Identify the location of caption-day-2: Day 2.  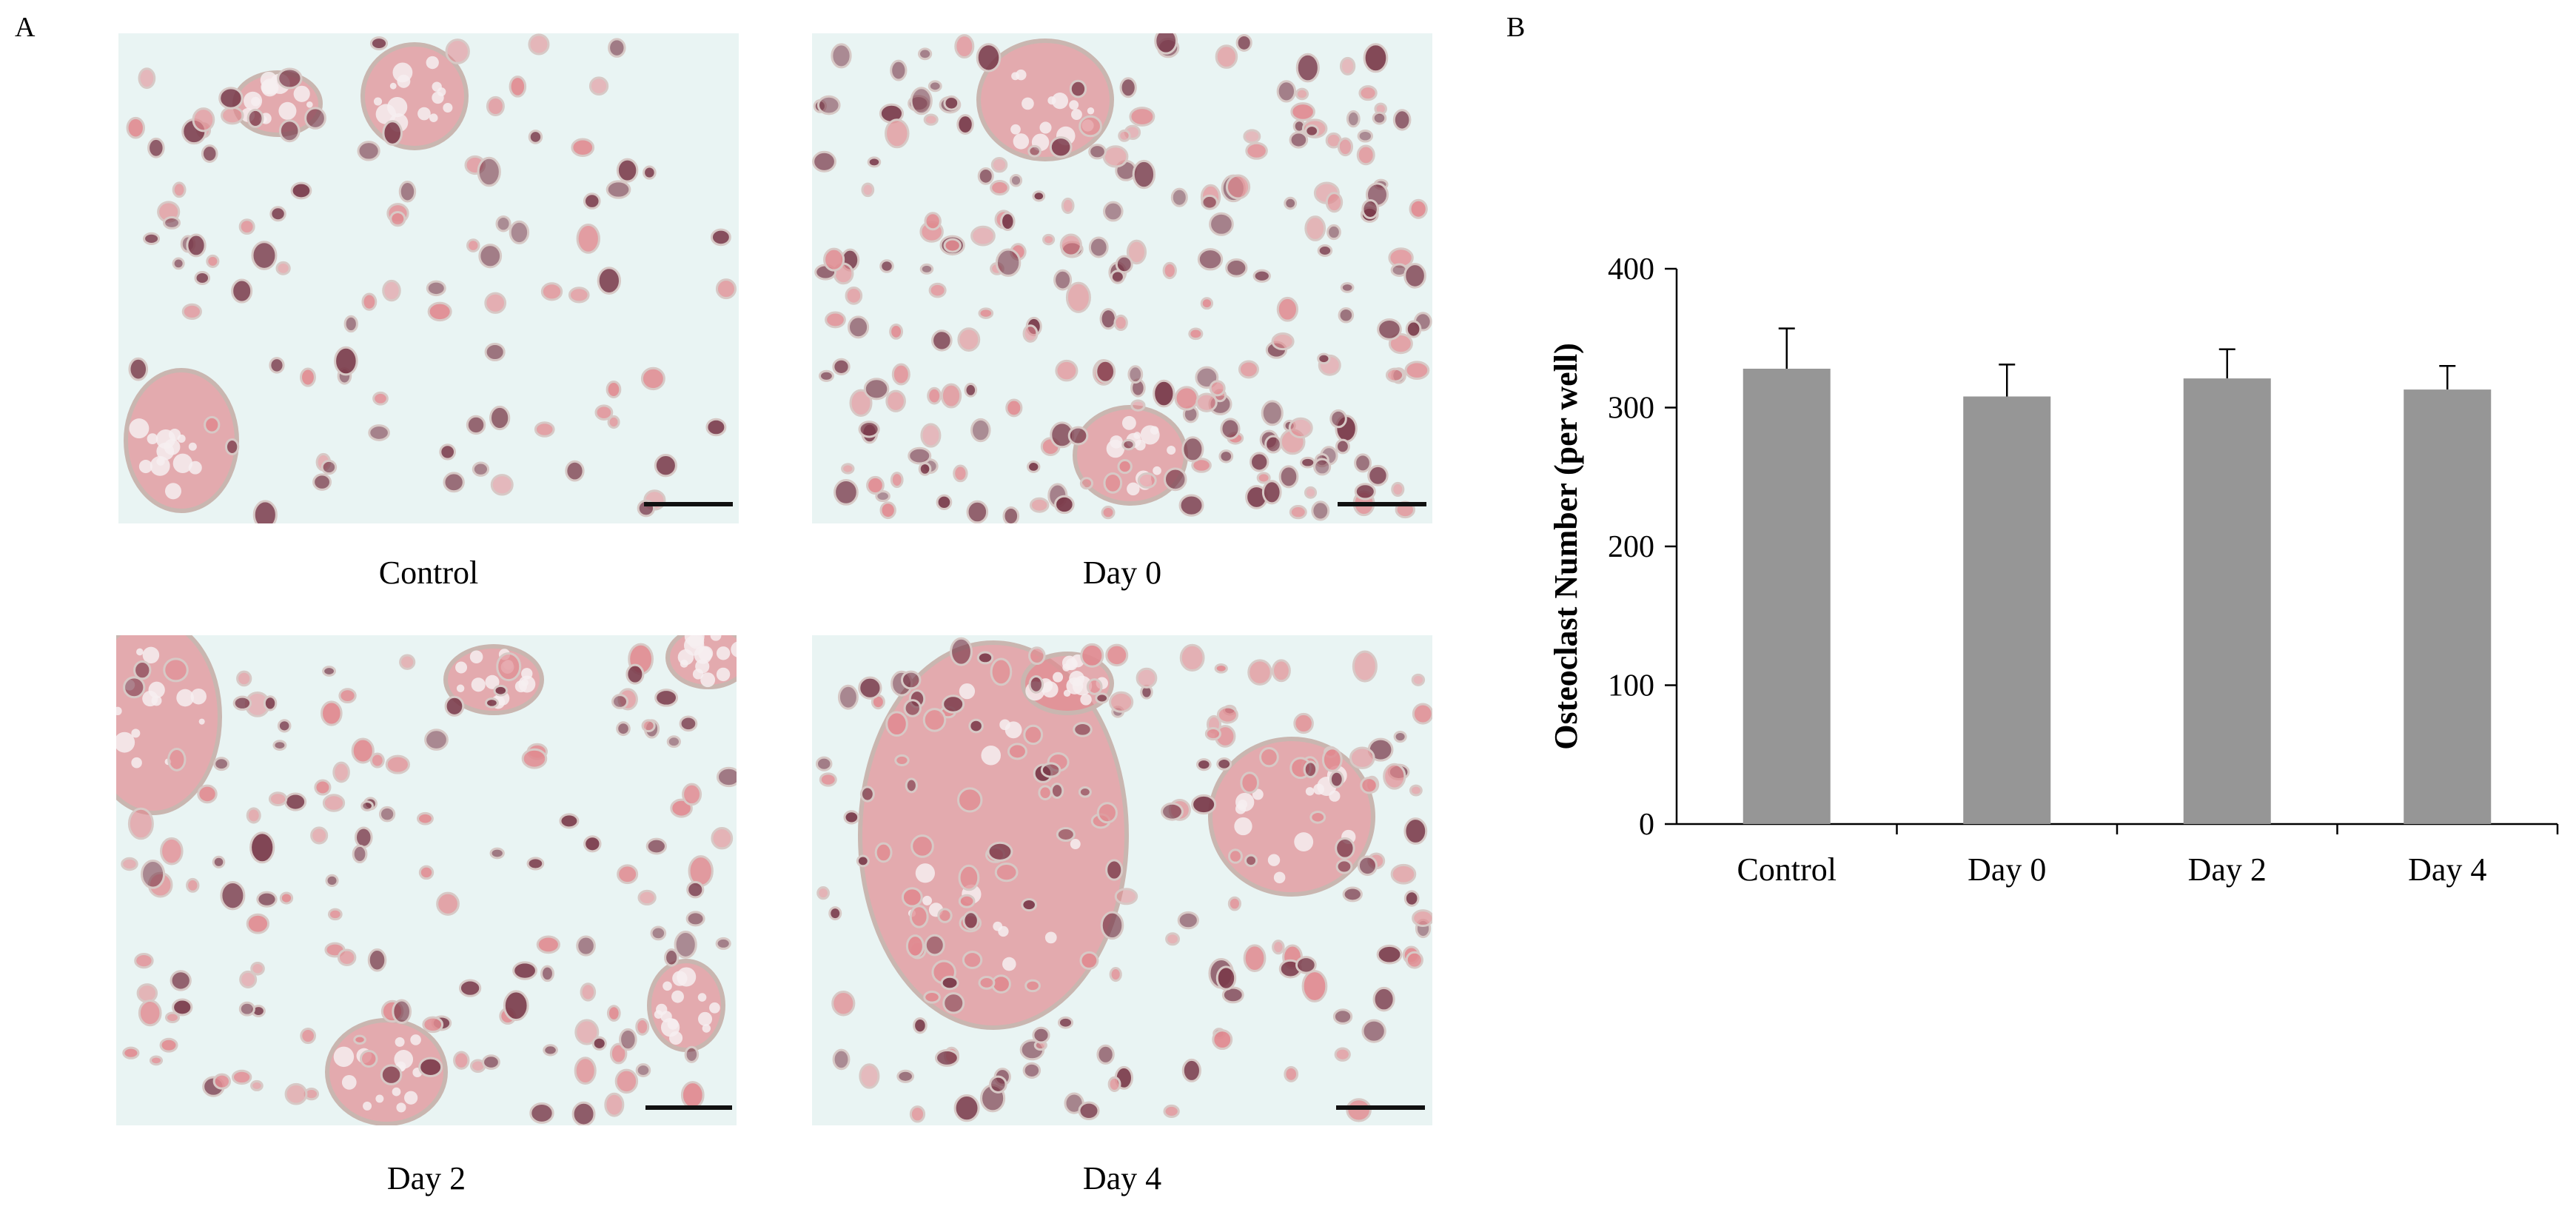
(426, 1178).